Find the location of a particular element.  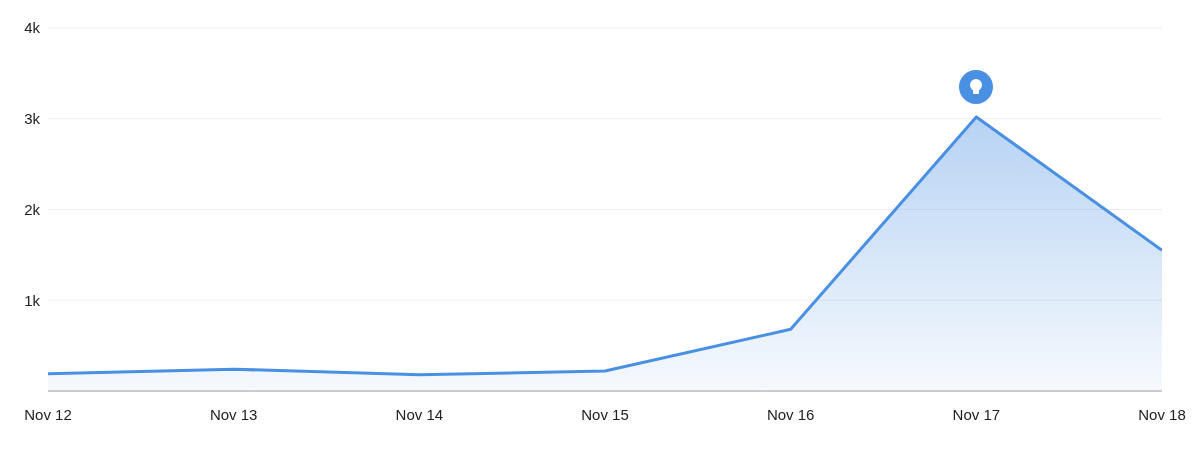

y-tick-label: 3k is located at coordinates (32, 119).